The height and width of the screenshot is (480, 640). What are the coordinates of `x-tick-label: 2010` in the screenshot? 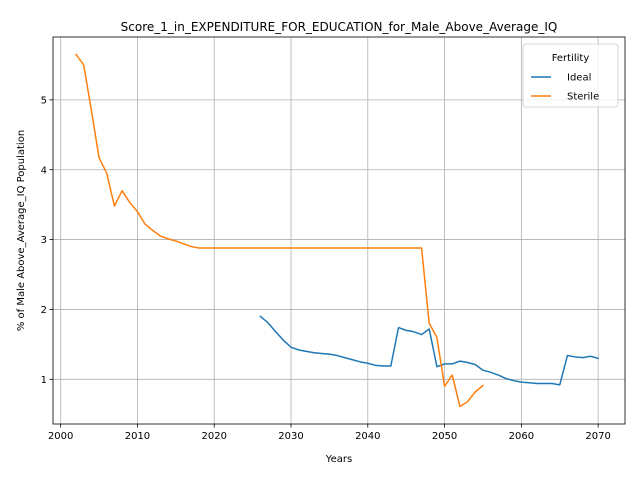 It's located at (137, 436).